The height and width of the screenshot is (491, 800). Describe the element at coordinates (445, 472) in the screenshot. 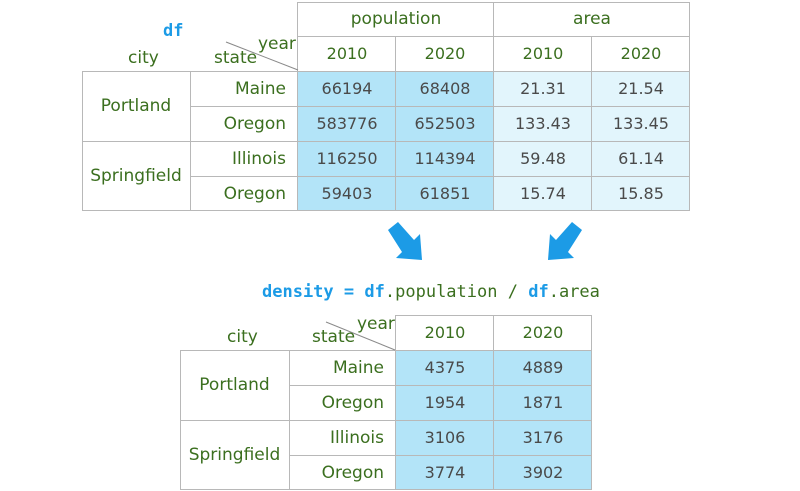

I see `table-cell: 3774` at that location.